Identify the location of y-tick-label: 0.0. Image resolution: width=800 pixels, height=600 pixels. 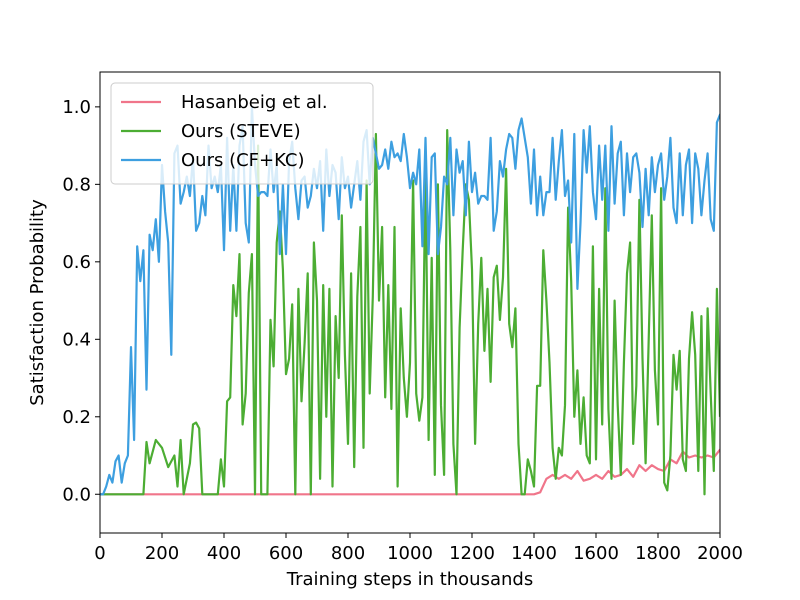
(76, 494).